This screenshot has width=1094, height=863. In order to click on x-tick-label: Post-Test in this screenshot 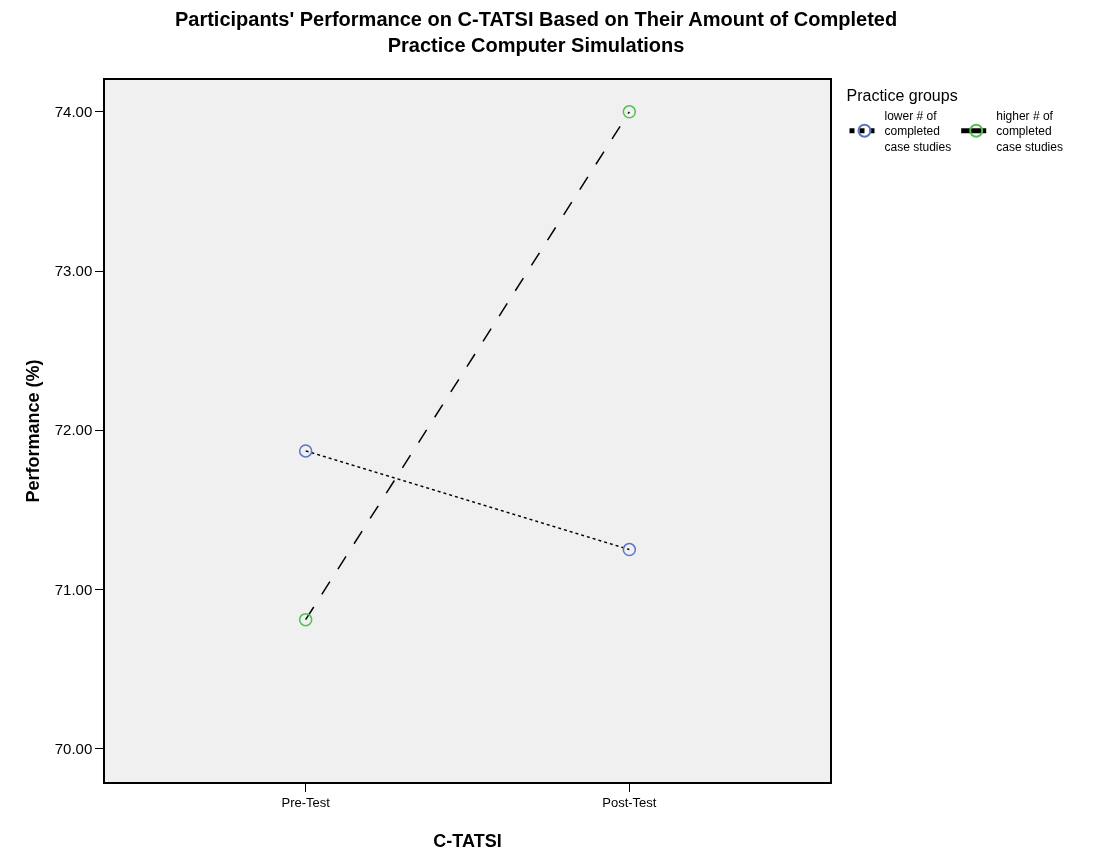, I will do `click(629, 803)`.